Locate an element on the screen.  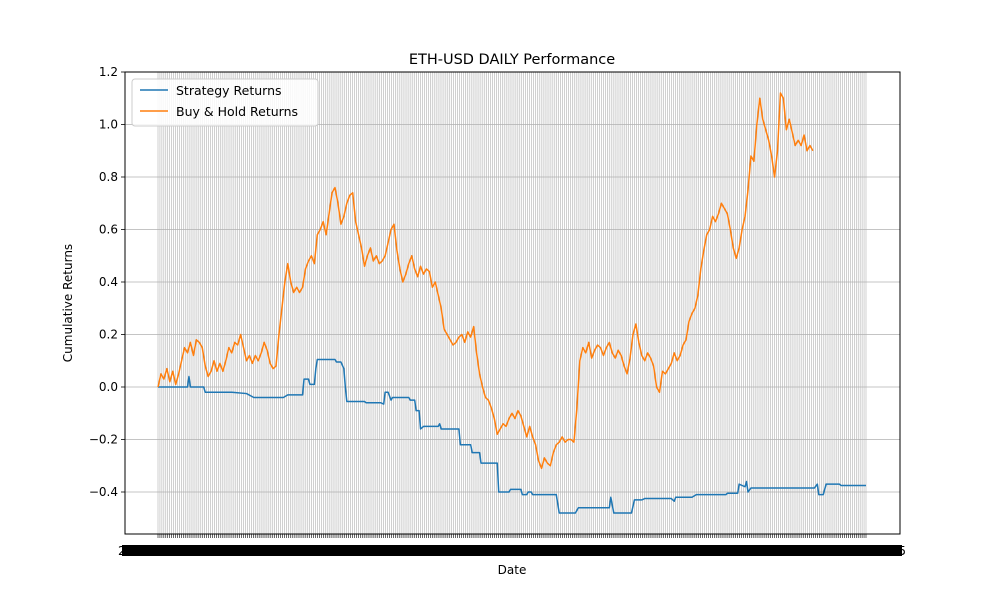
y-tick-label: 1.0 is located at coordinates (108, 125).